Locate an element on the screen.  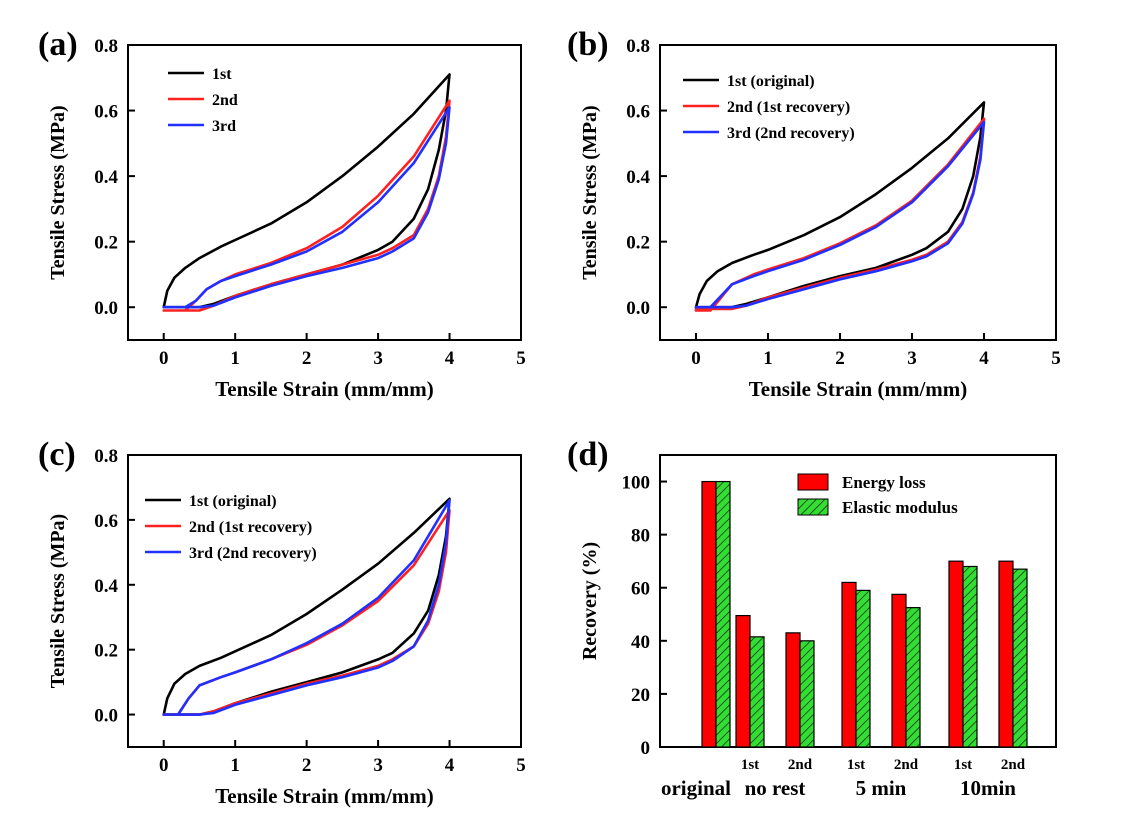
group-label: original is located at coordinates (696, 788).